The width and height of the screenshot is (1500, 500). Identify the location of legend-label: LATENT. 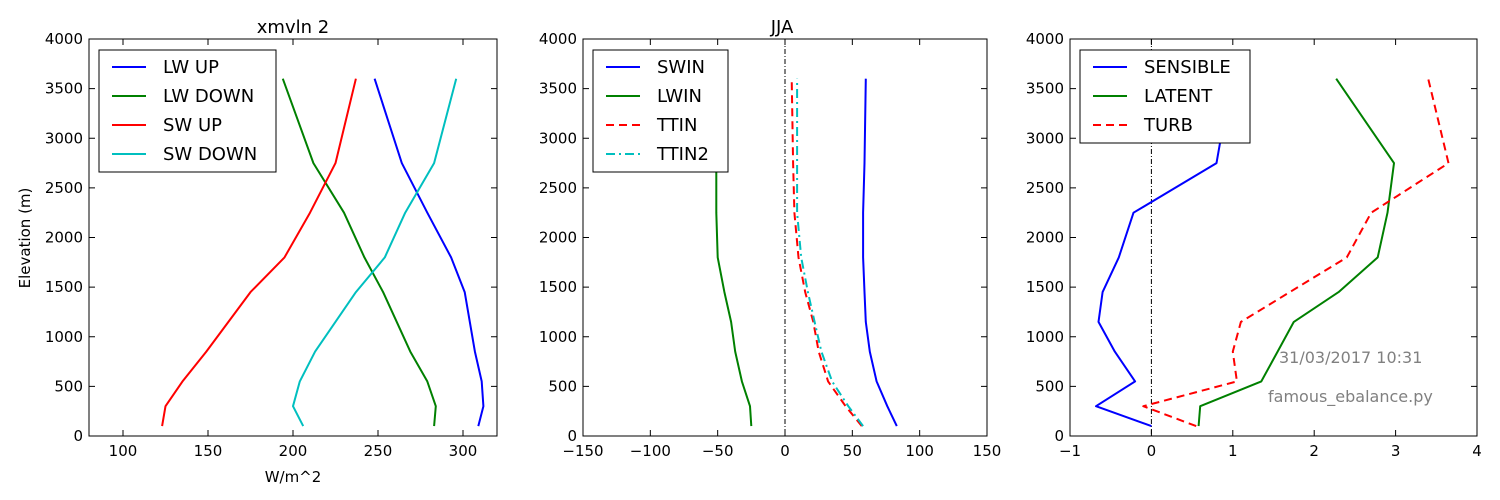
(1178, 96).